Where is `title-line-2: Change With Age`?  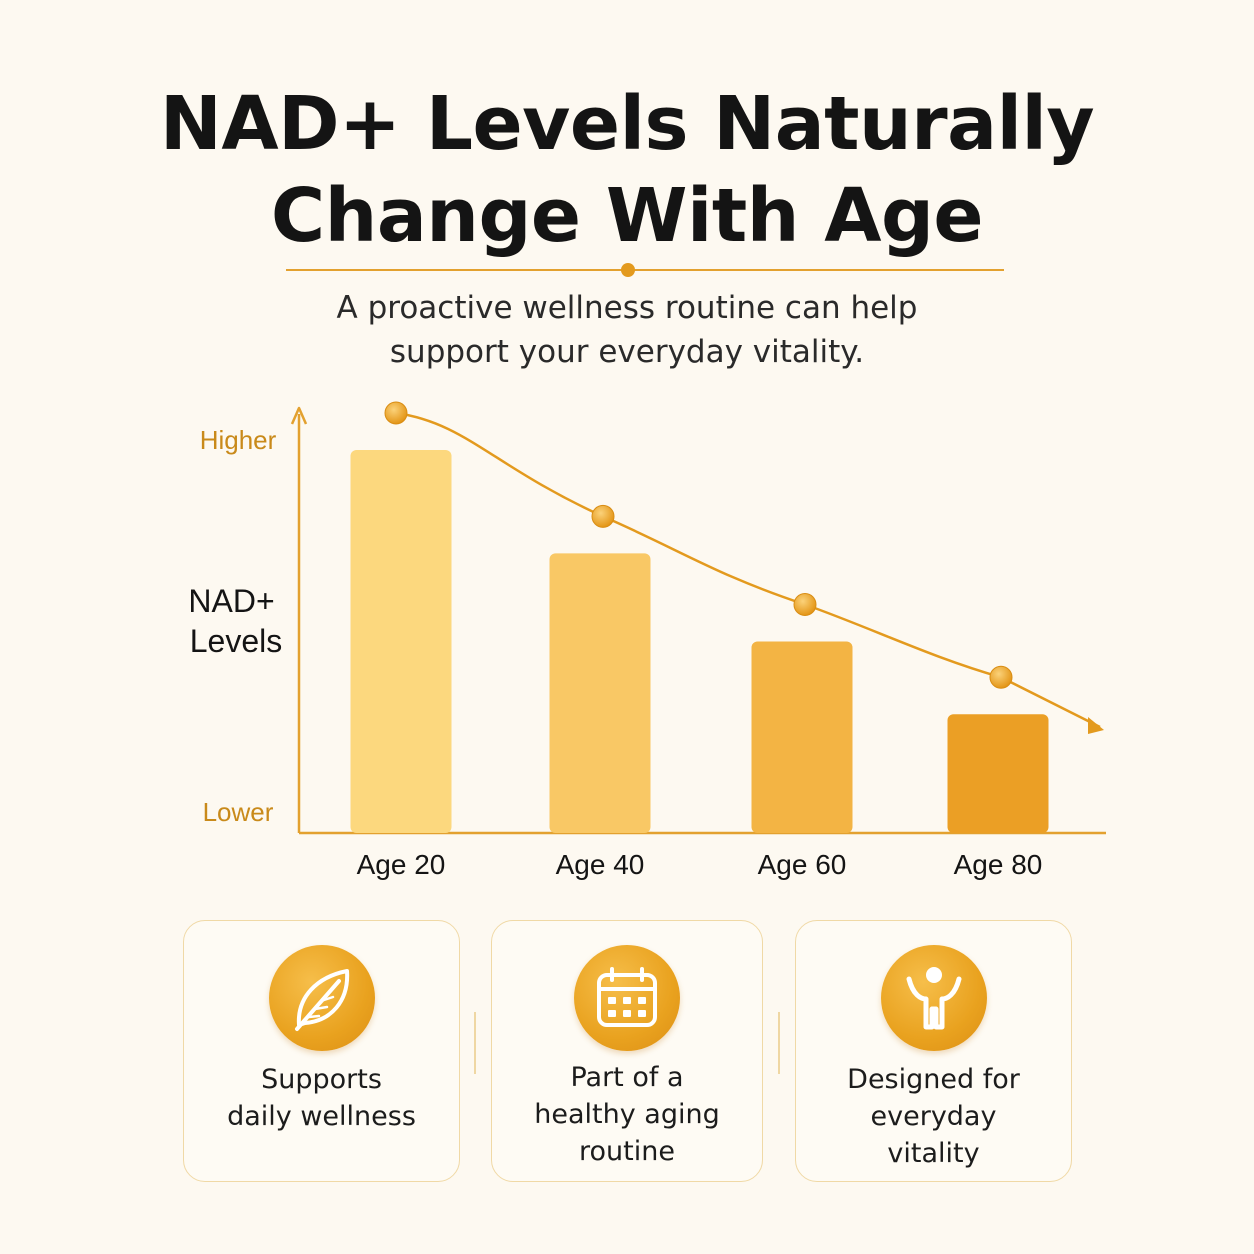 title-line-2: Change With Age is located at coordinates (627, 216).